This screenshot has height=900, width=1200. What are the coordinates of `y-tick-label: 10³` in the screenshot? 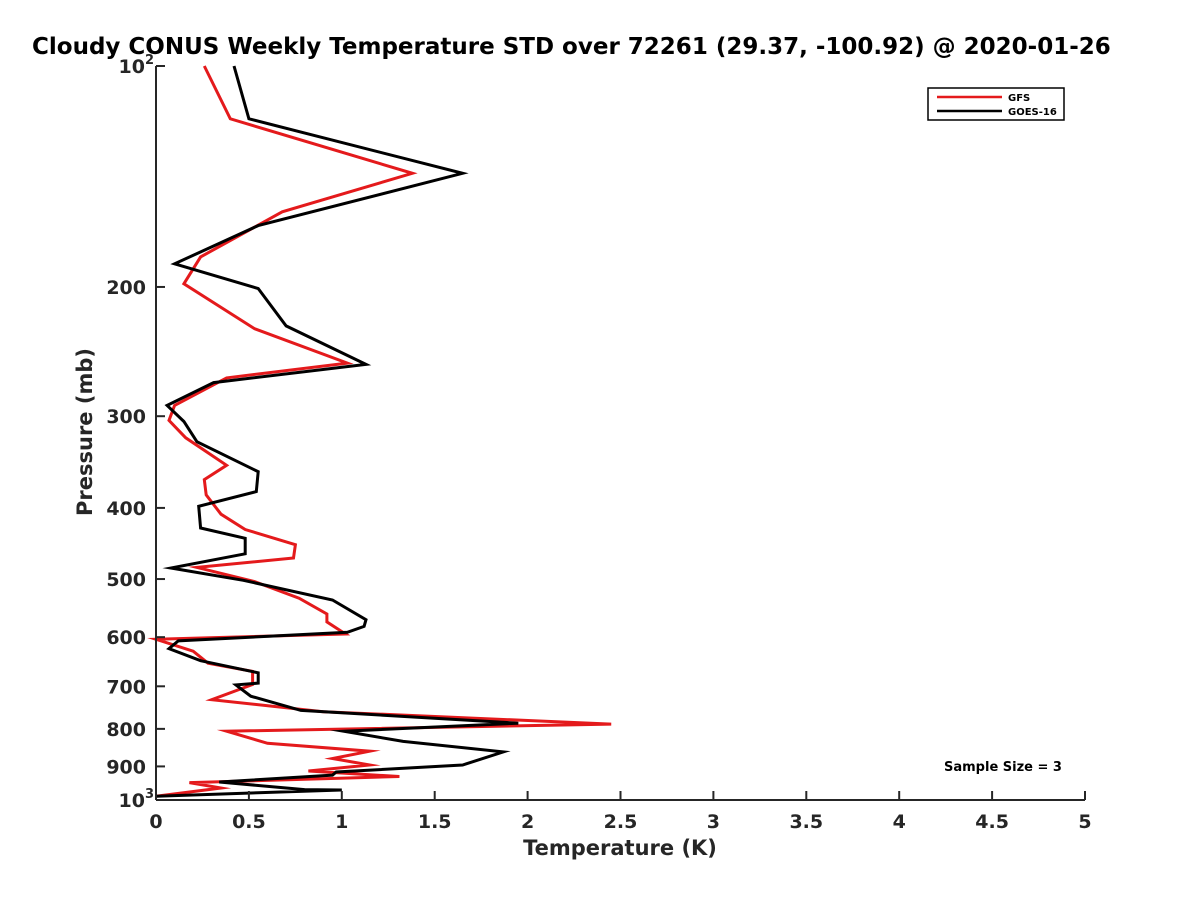 It's located at (137, 799).